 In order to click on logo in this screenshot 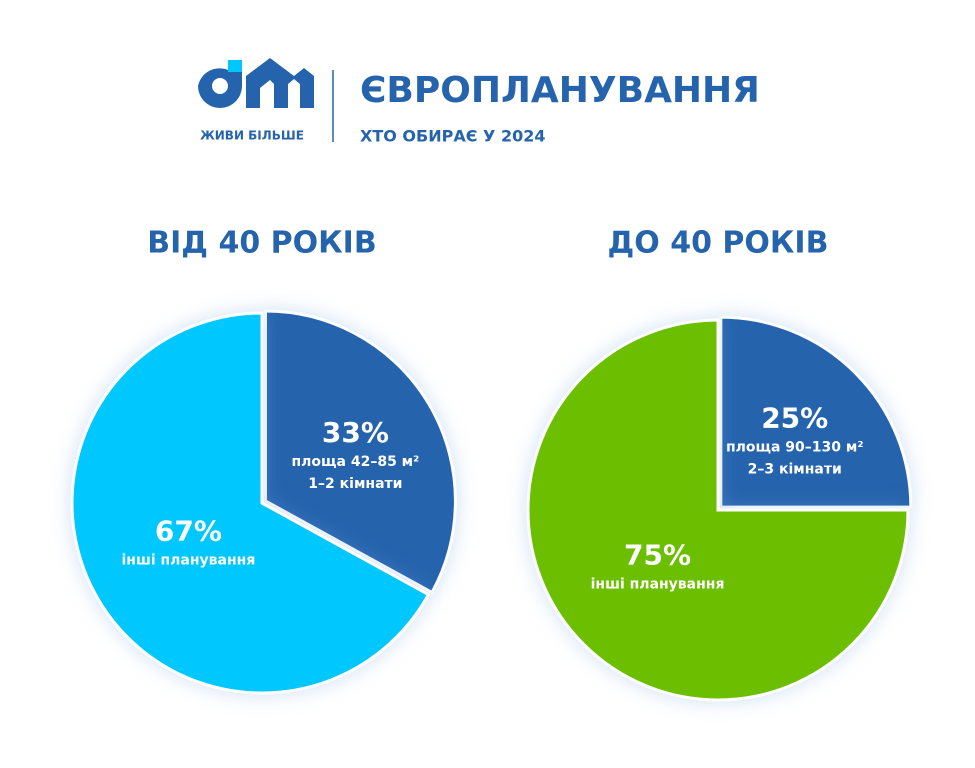, I will do `click(256, 83)`.